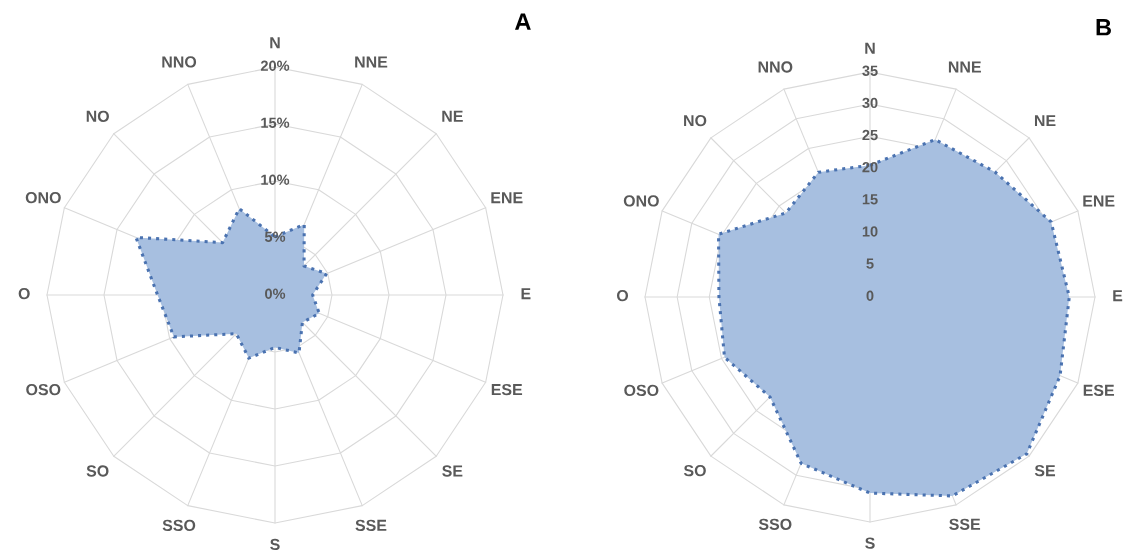 The width and height of the screenshot is (1139, 560). Describe the element at coordinates (275, 122) in the screenshot. I see `y-tick-label: 15%` at that location.